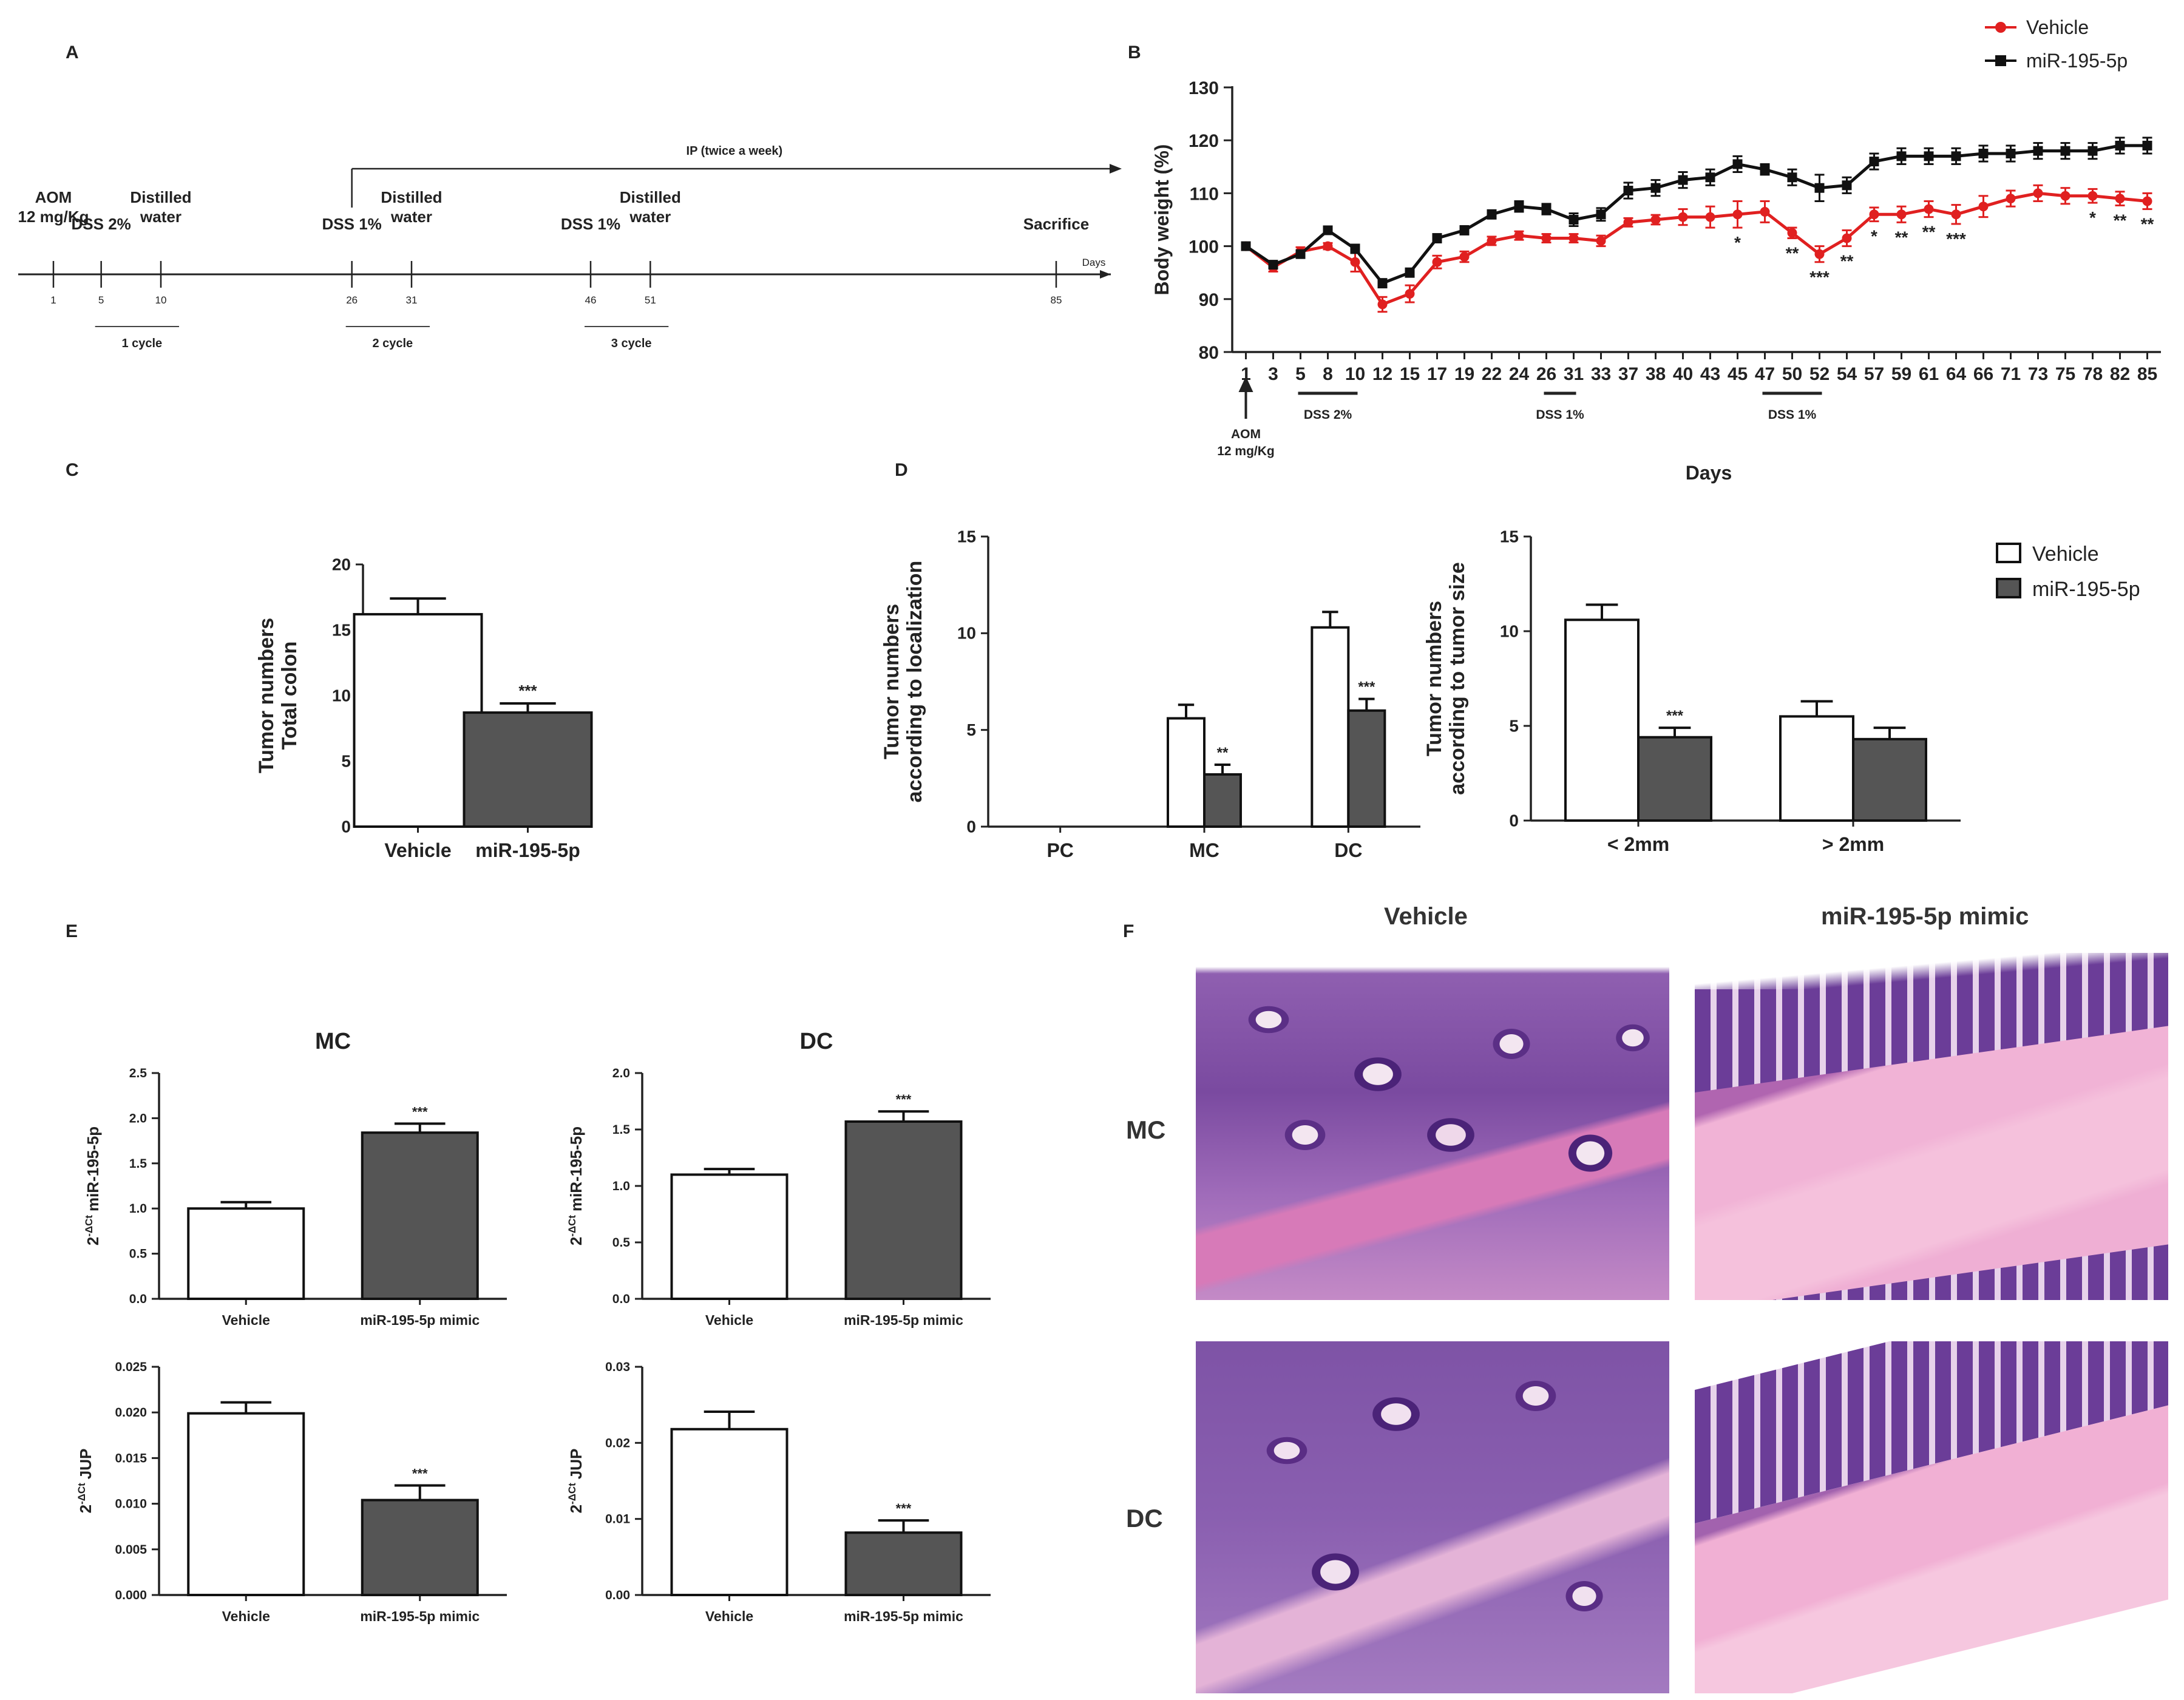 This screenshot has height=1700, width=2184. I want to click on D1-y-tick-label: 5, so click(971, 729).